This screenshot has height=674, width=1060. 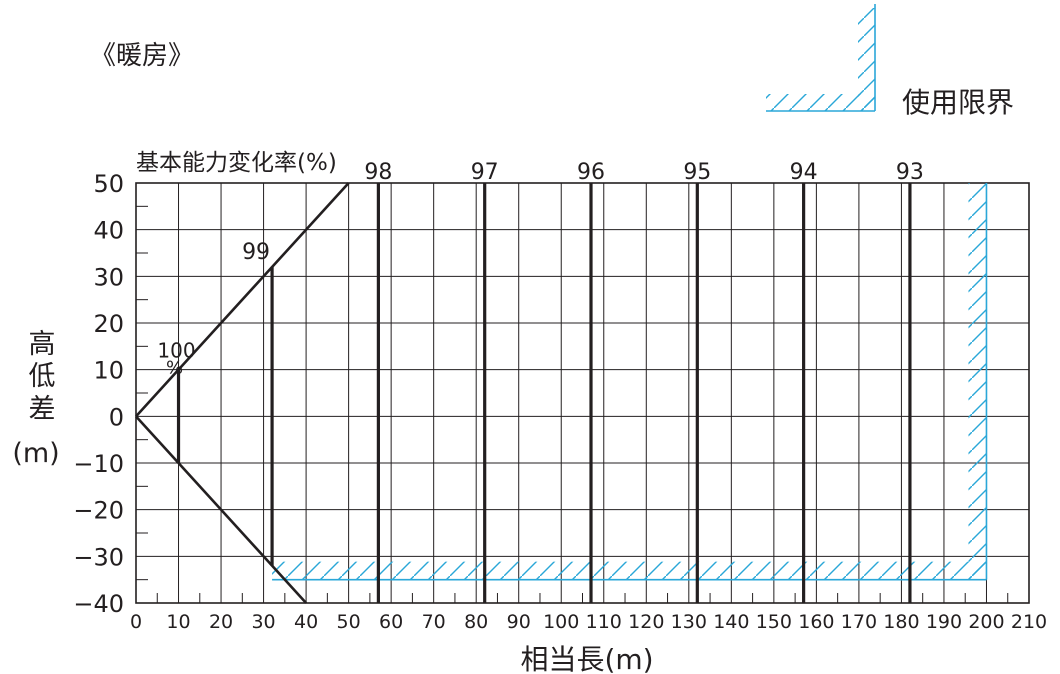 I want to click on y-tick-label: −40, so click(x=98, y=604).